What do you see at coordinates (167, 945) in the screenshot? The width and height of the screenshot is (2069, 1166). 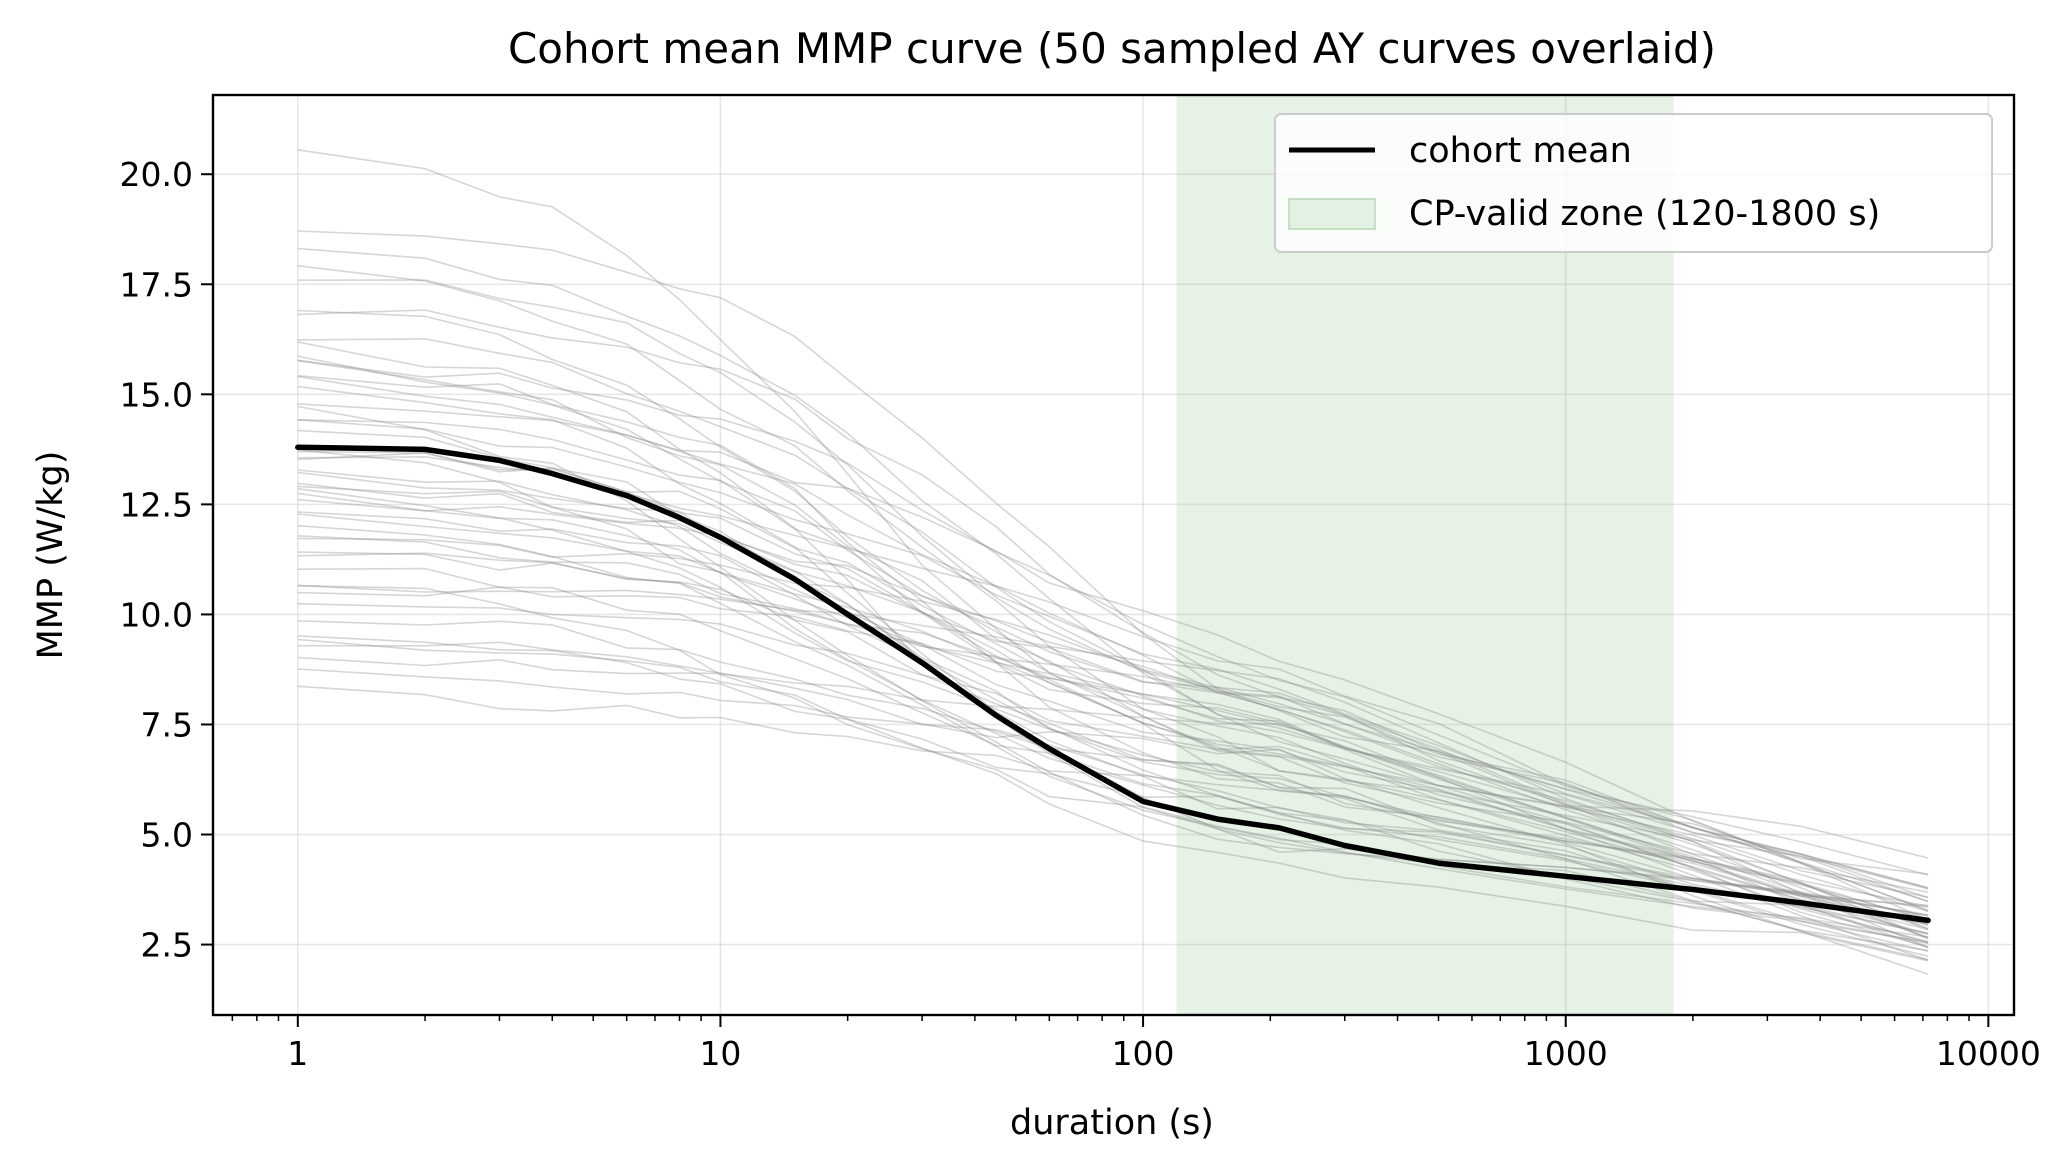 I see `y-tick-label: 2.5` at bounding box center [167, 945].